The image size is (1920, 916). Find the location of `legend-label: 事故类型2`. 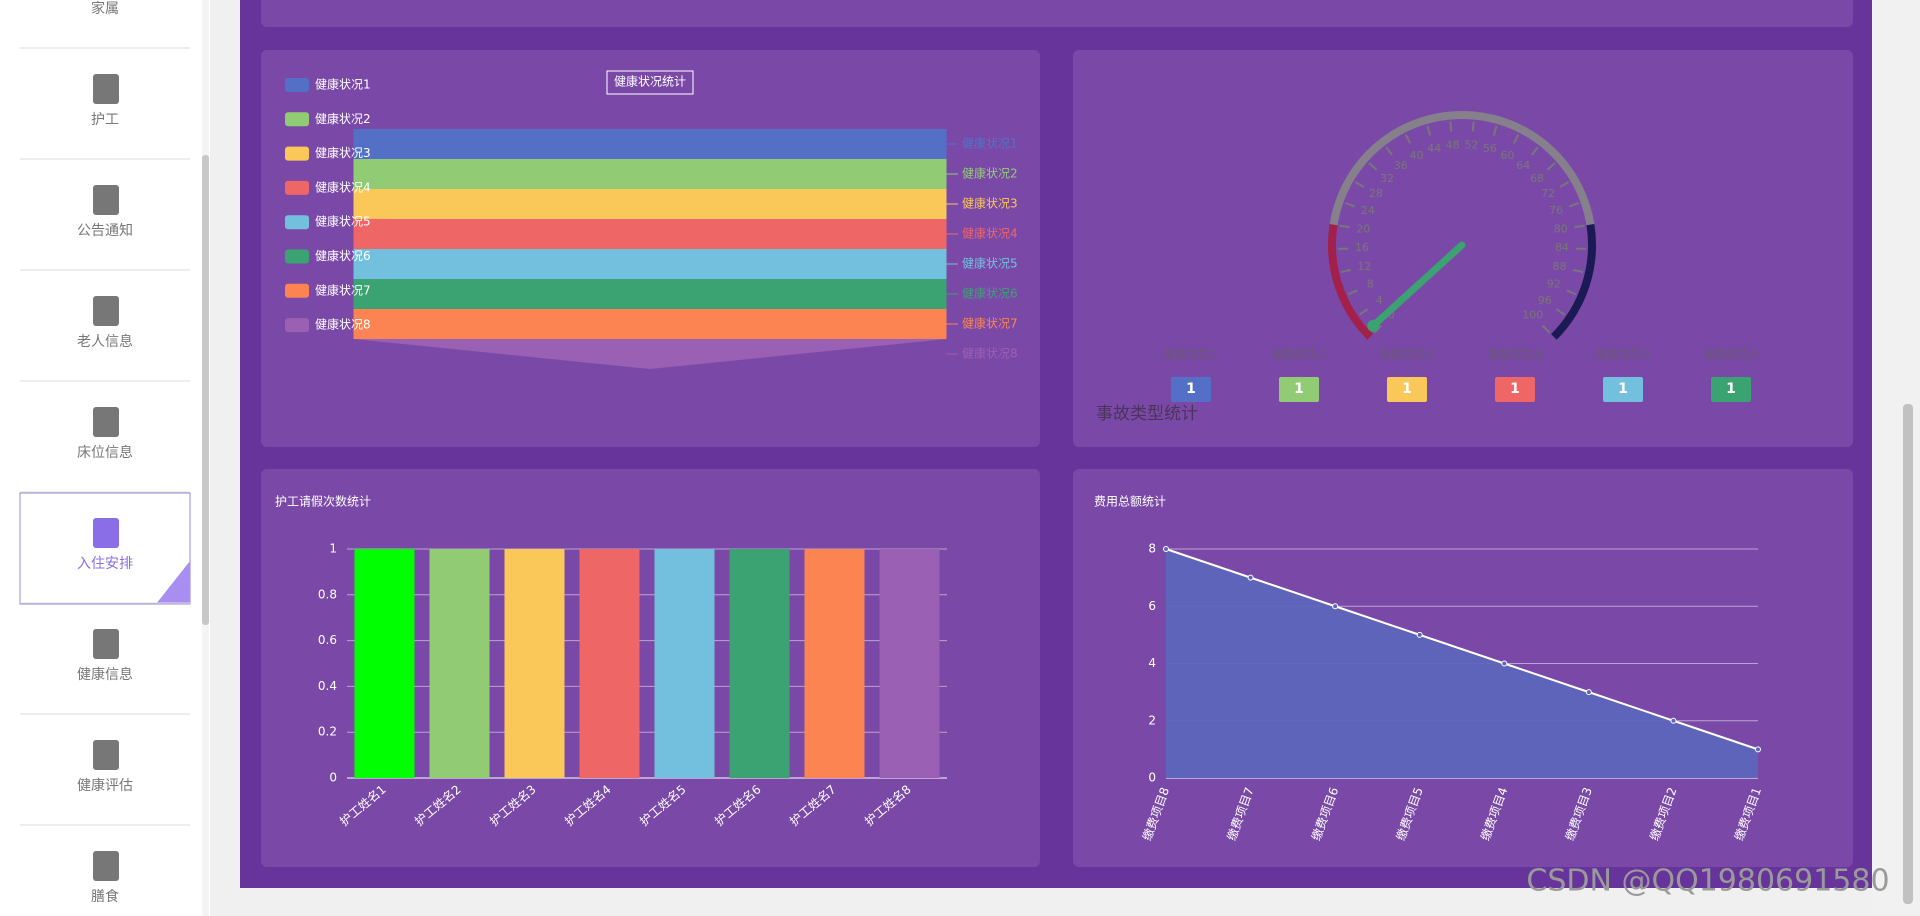

legend-label: 事故类型2 is located at coordinates (1299, 354).